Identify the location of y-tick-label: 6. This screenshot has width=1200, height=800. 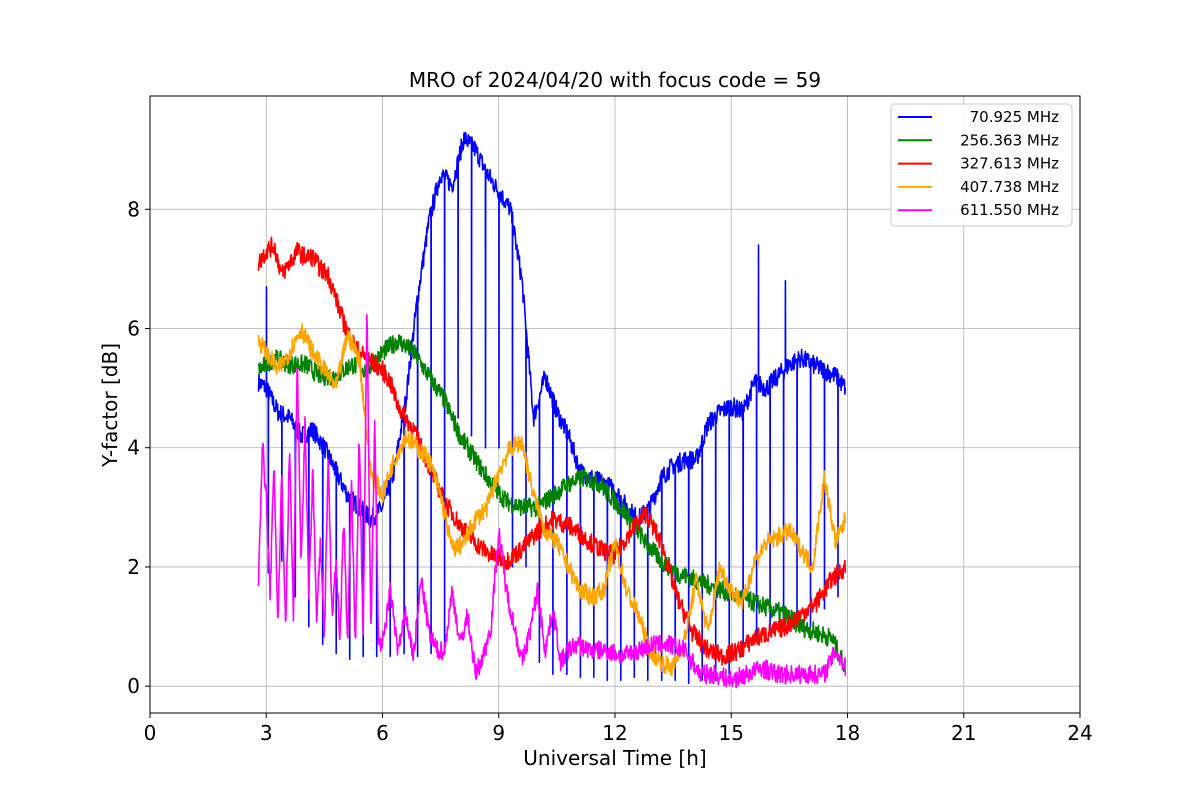
(133, 328).